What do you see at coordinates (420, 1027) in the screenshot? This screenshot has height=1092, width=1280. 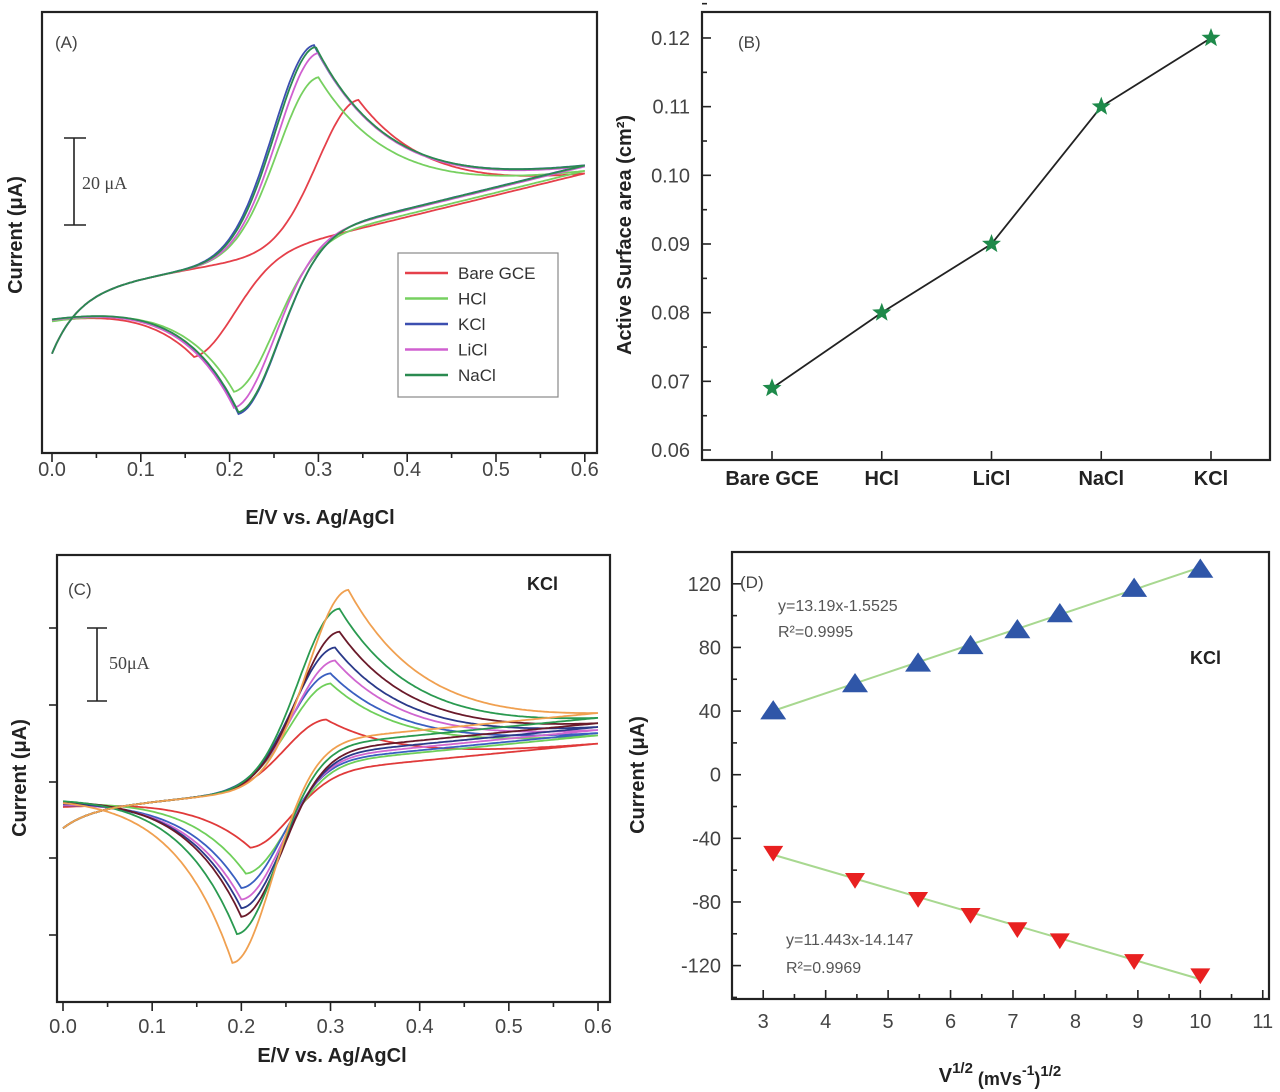 I see `x-tick-label: 0.4` at bounding box center [420, 1027].